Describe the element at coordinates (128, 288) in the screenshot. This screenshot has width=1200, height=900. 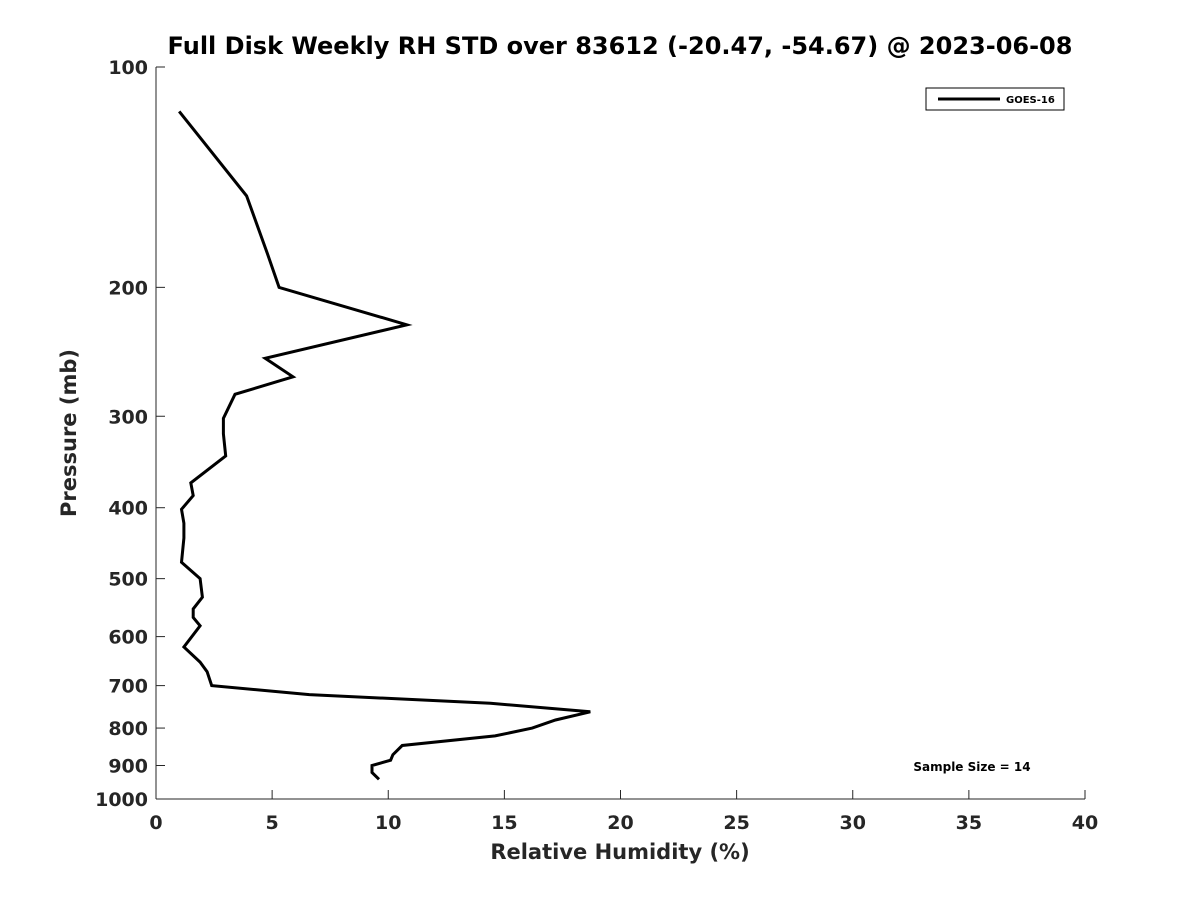
I see `y-tick-label-200: 200` at that location.